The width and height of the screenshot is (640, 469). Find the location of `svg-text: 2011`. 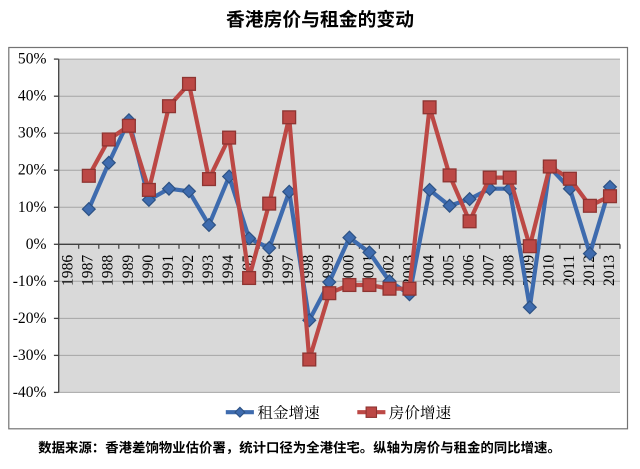

svg-text: 2011 is located at coordinates (569, 270).